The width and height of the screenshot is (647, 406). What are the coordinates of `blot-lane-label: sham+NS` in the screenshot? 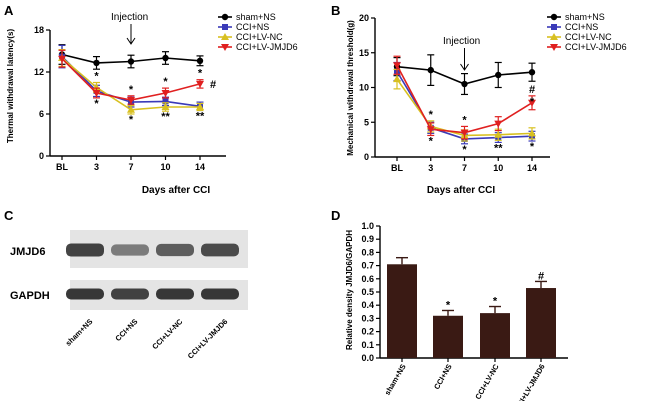 It's located at (79, 332).